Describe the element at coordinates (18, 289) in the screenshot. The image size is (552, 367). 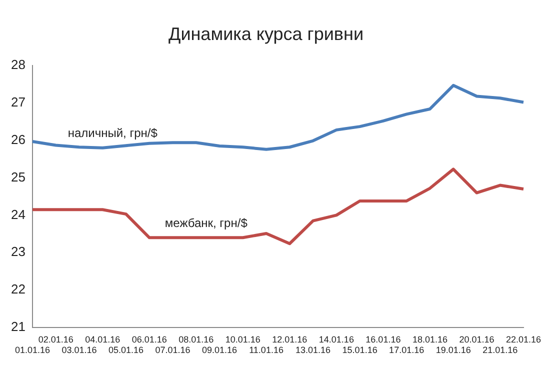
I see `y-tick-label: 22` at that location.